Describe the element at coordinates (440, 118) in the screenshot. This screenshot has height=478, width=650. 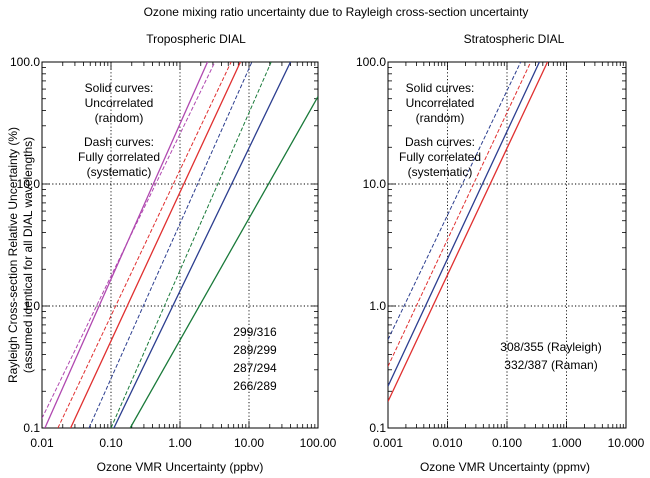
I see `right-annotation-line-3: (random)` at that location.